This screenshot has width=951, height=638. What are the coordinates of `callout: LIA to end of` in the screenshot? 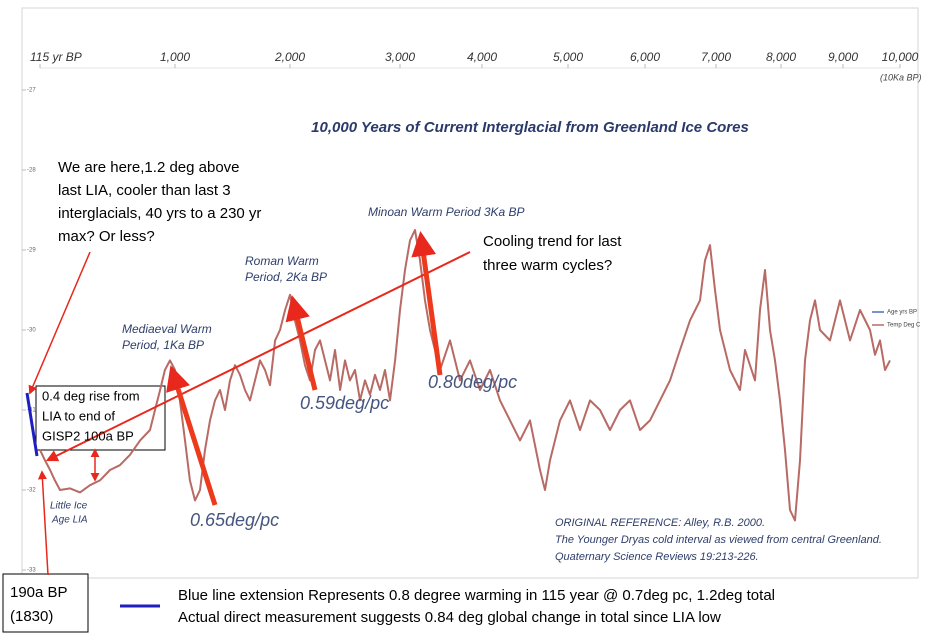 It's located at (78, 415).